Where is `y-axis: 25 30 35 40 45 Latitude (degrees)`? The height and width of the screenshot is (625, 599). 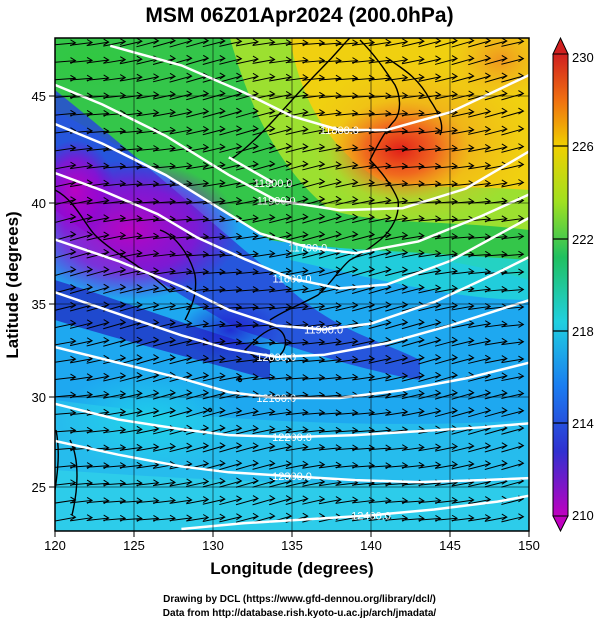 y-axis: 25 30 35 40 45 Latitude (degrees) is located at coordinates (29, 292).